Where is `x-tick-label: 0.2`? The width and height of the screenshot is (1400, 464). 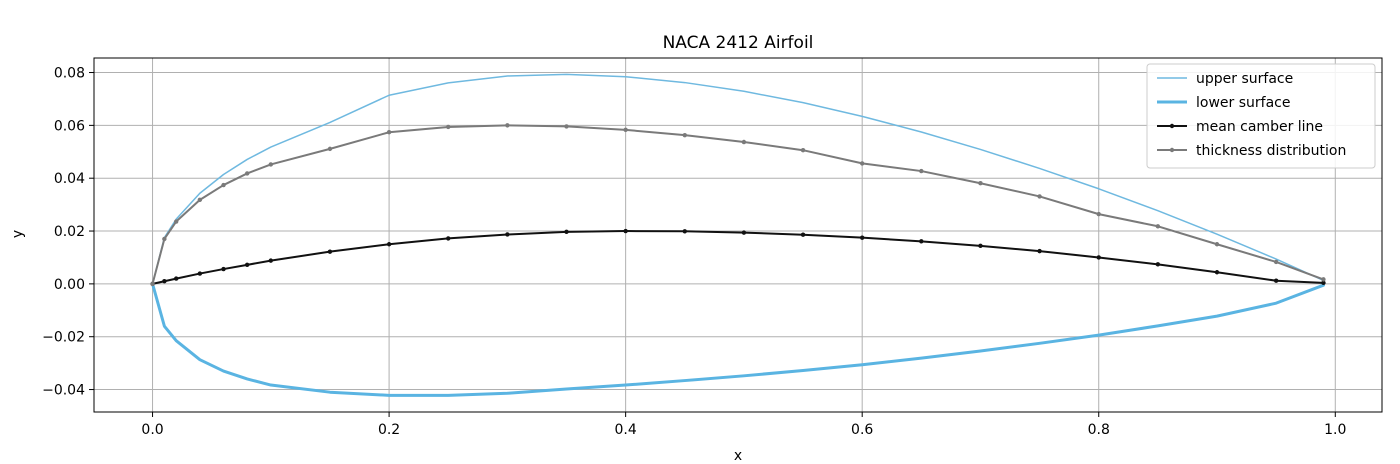
x-tick-label: 0.2 is located at coordinates (389, 430).